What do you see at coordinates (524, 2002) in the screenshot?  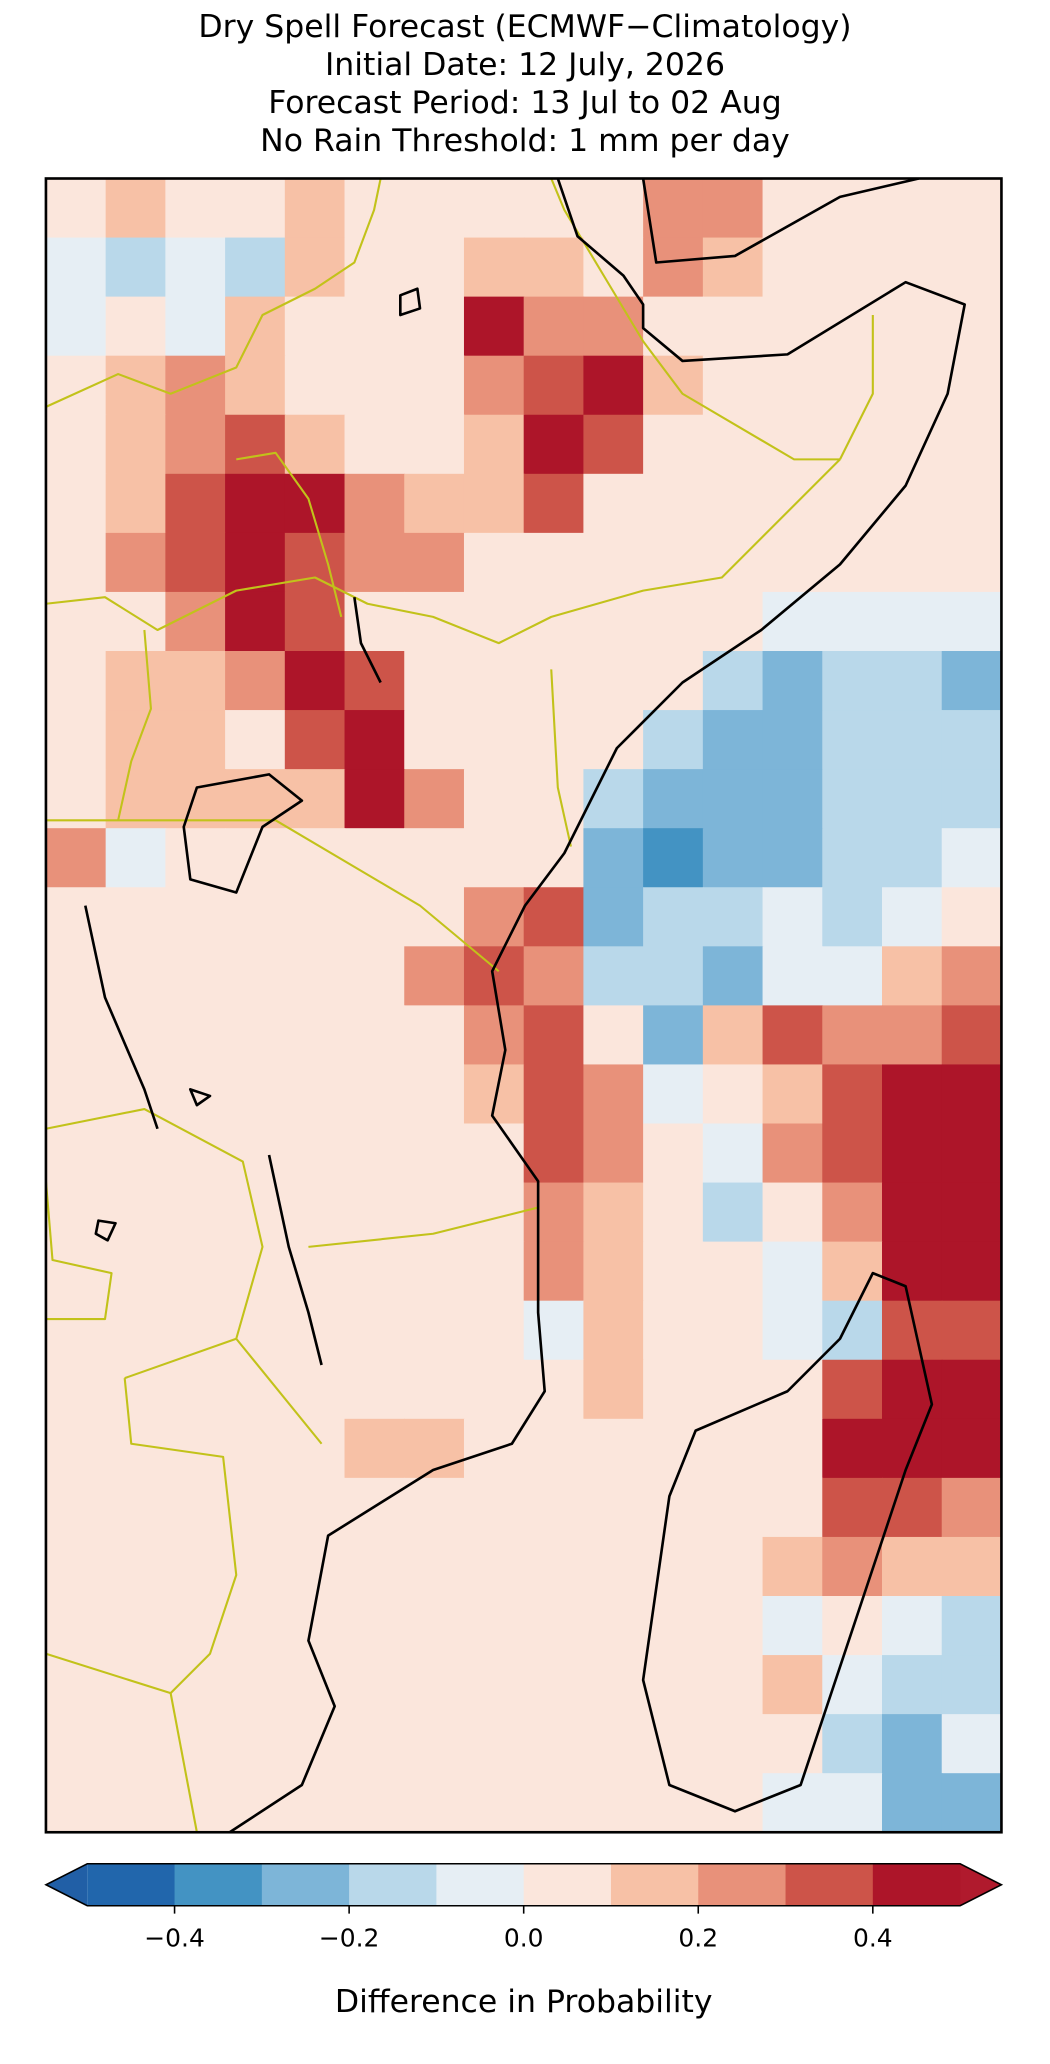 I see `colorbar-label: Difference in Probability` at bounding box center [524, 2002].